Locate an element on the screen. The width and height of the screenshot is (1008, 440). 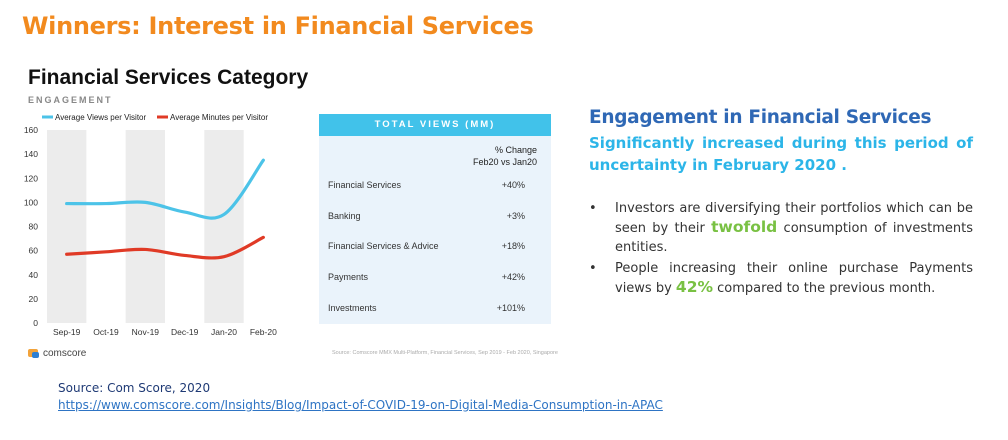
table-row: Banking +3% is located at coordinates (432, 218).